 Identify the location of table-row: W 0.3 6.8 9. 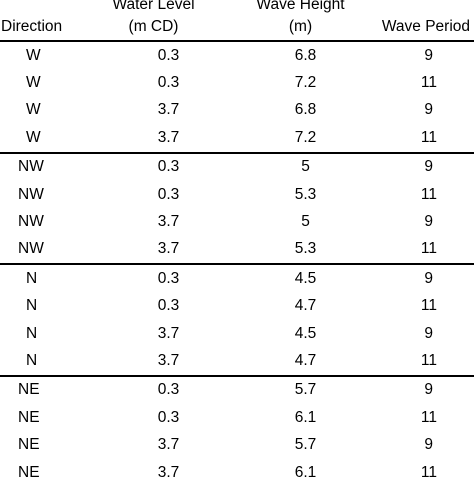
(237, 55).